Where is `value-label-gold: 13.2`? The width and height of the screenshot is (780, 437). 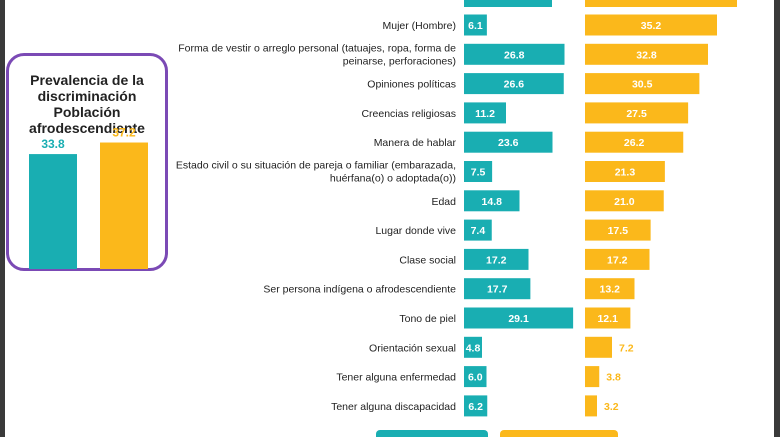 value-label-gold: 13.2 is located at coordinates (610, 290).